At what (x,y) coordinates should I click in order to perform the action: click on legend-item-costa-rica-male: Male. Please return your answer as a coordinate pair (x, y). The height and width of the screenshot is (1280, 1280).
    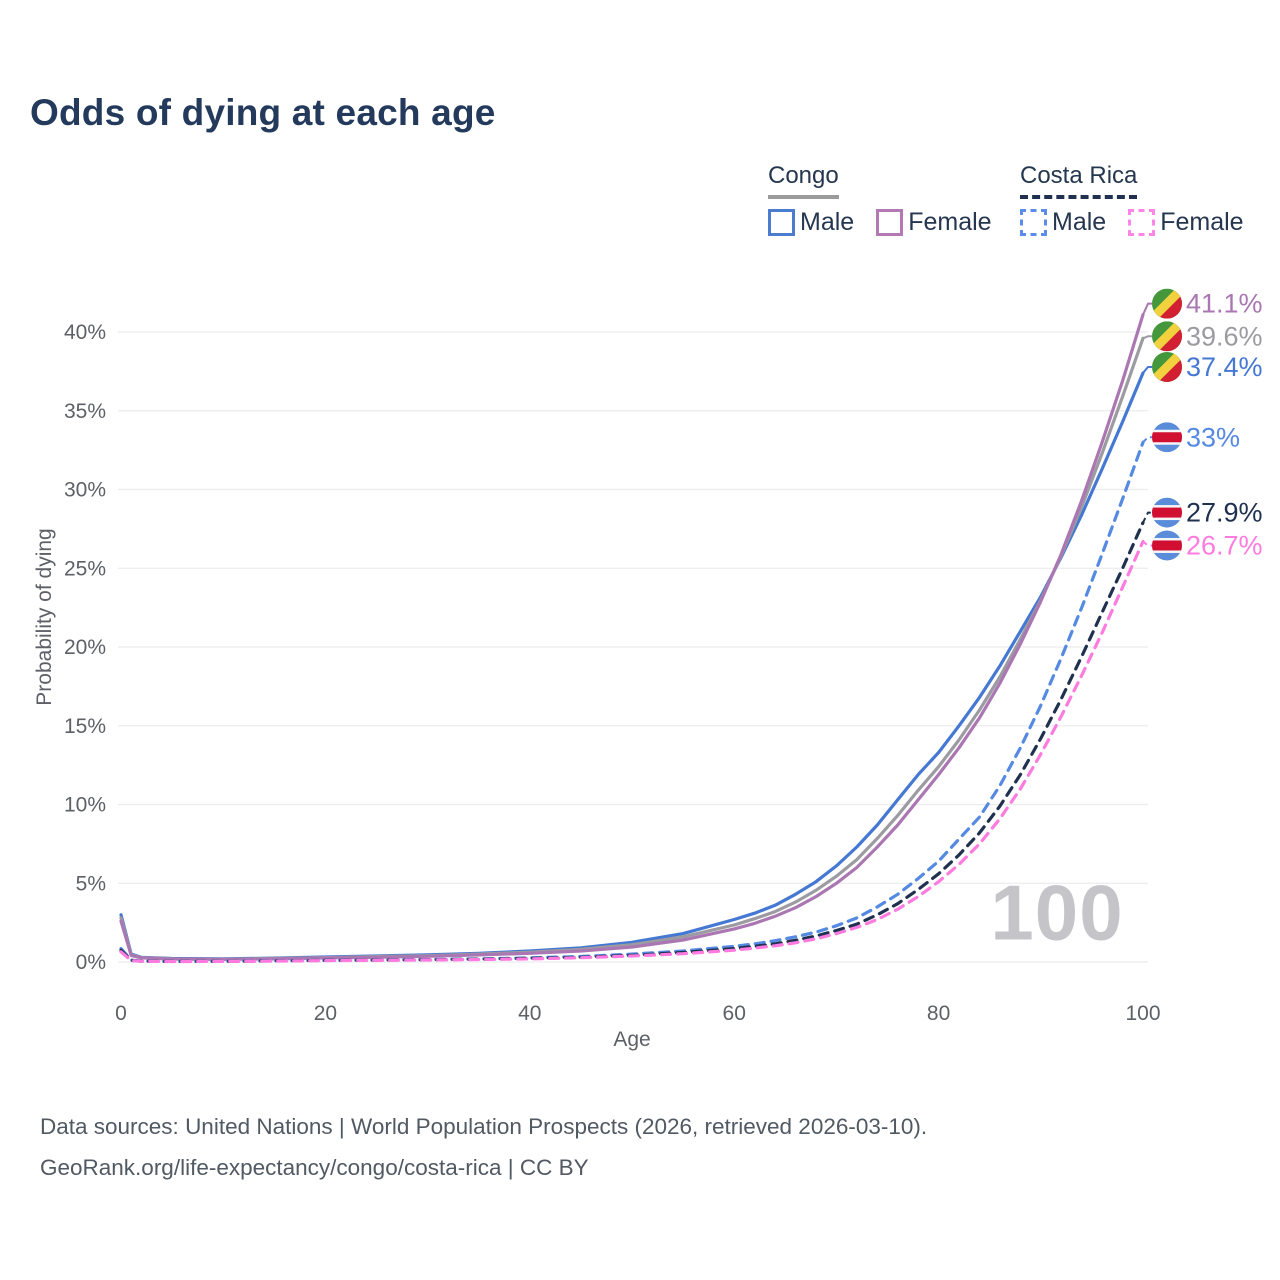
    Looking at the image, I should click on (1063, 222).